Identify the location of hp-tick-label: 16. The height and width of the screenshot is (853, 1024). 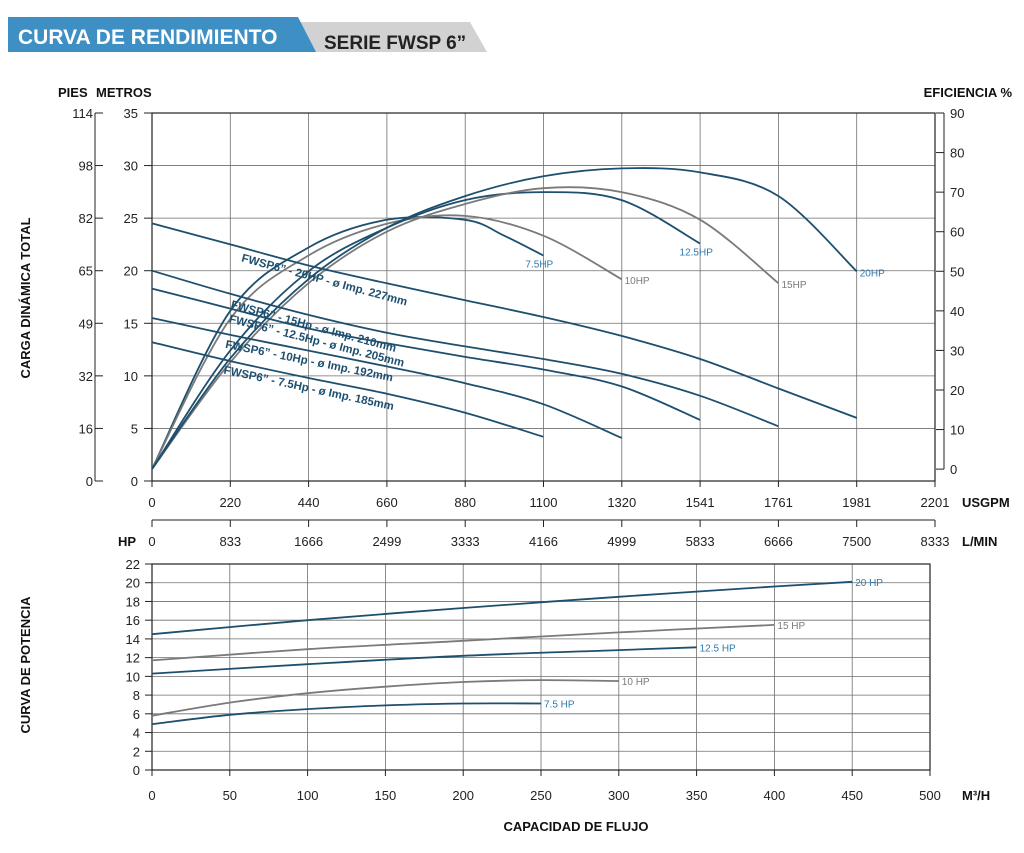
(133, 620).